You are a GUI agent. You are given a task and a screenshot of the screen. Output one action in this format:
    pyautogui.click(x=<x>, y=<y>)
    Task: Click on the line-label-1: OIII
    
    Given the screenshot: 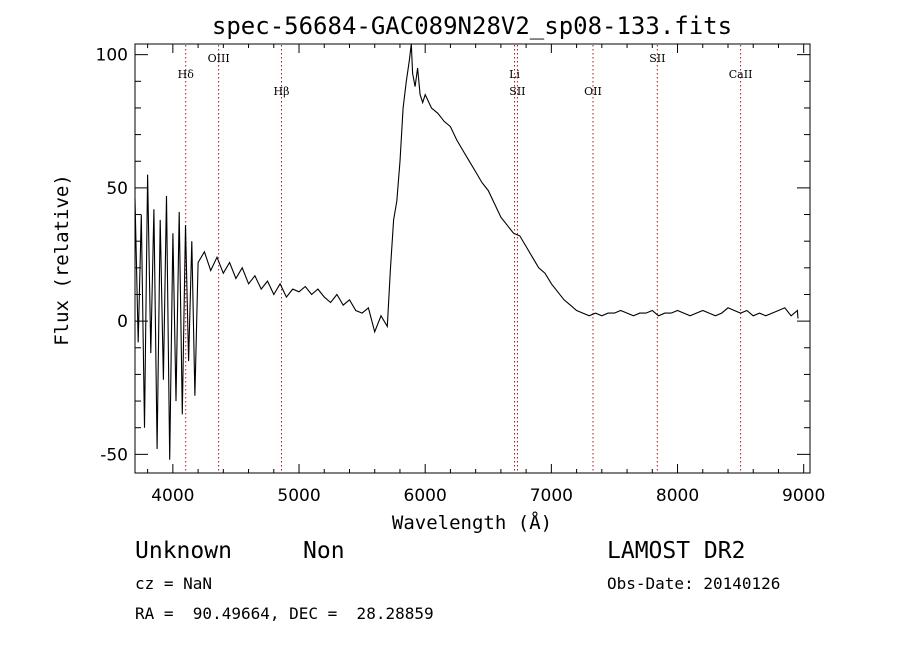 What is the action you would take?
    pyautogui.click(x=219, y=58)
    